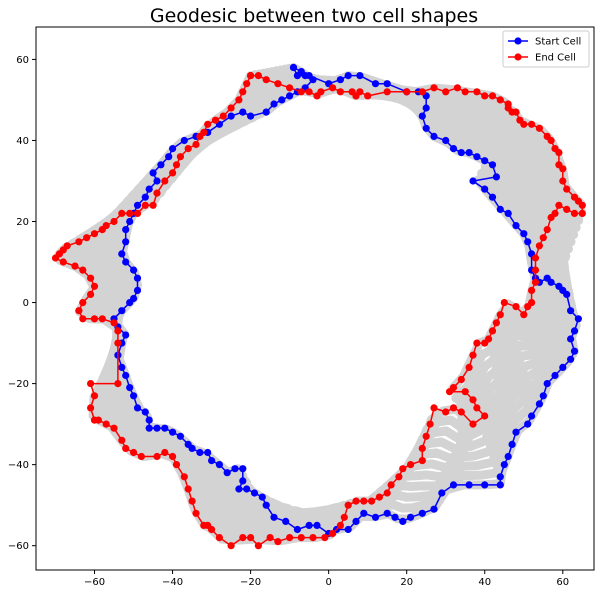 The image size is (600, 595). I want to click on y-tick-label: 60, so click(22, 60).